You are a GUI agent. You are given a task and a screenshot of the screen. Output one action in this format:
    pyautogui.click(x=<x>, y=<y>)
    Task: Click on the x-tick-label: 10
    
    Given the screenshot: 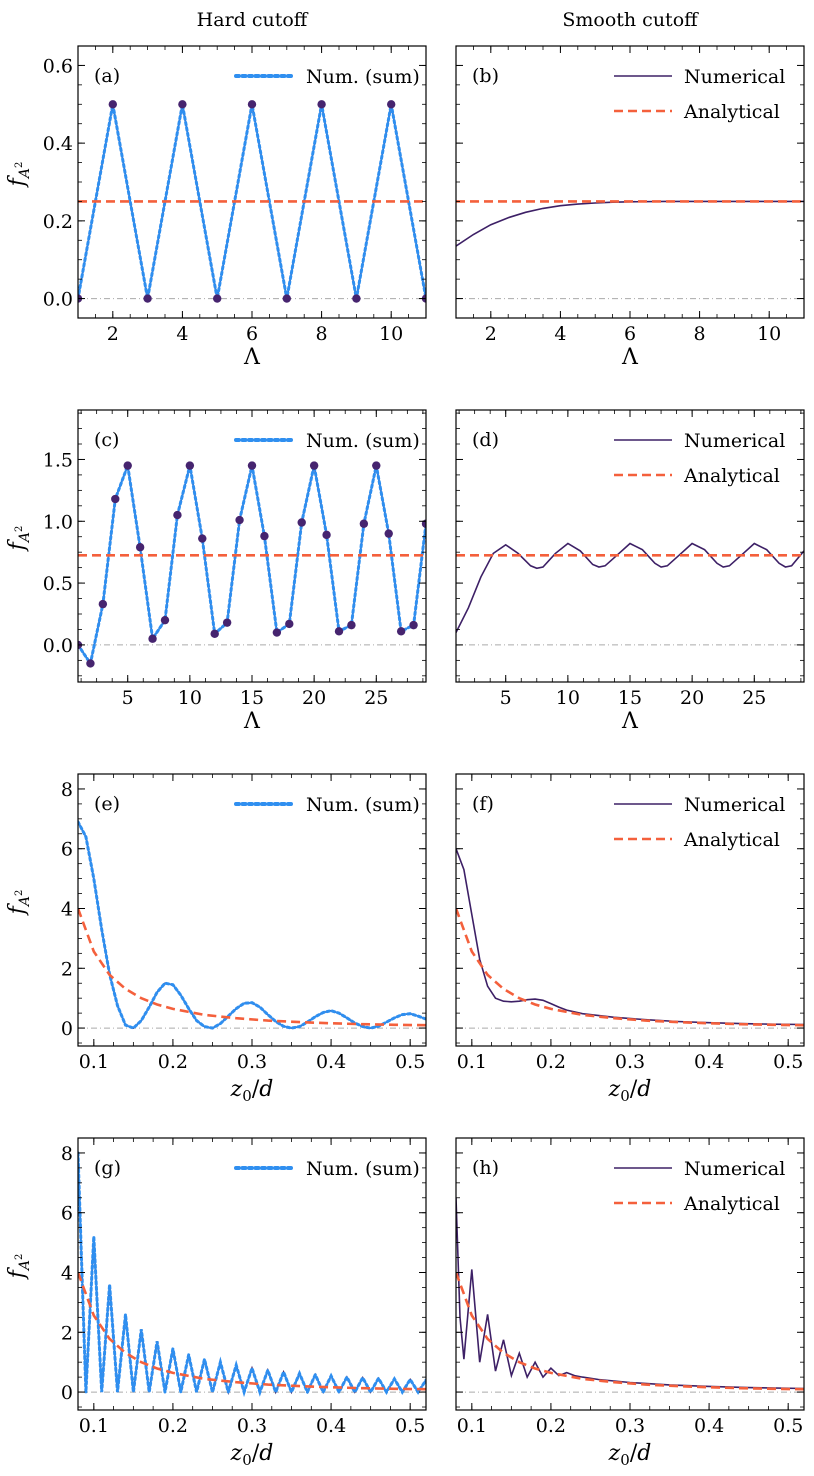 What is the action you would take?
    pyautogui.click(x=190, y=698)
    